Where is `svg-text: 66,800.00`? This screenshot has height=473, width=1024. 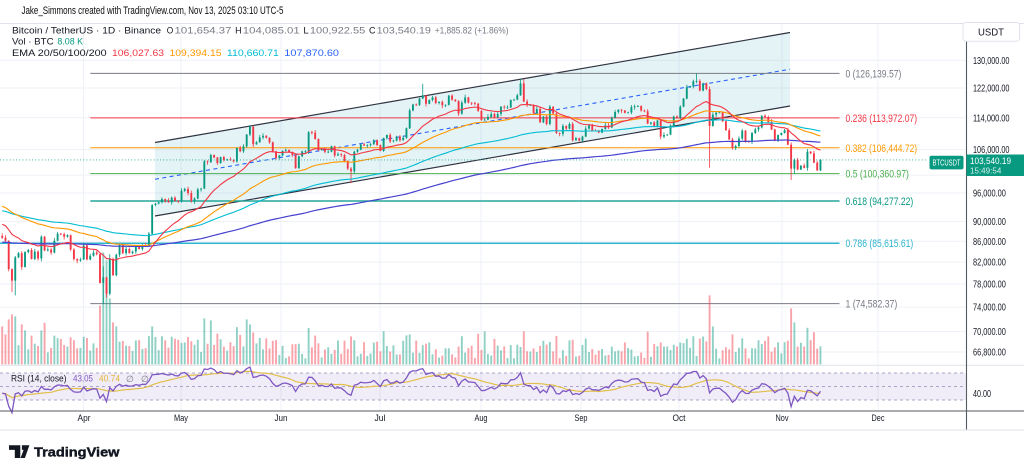 svg-text: 66,800.00 is located at coordinates (989, 353).